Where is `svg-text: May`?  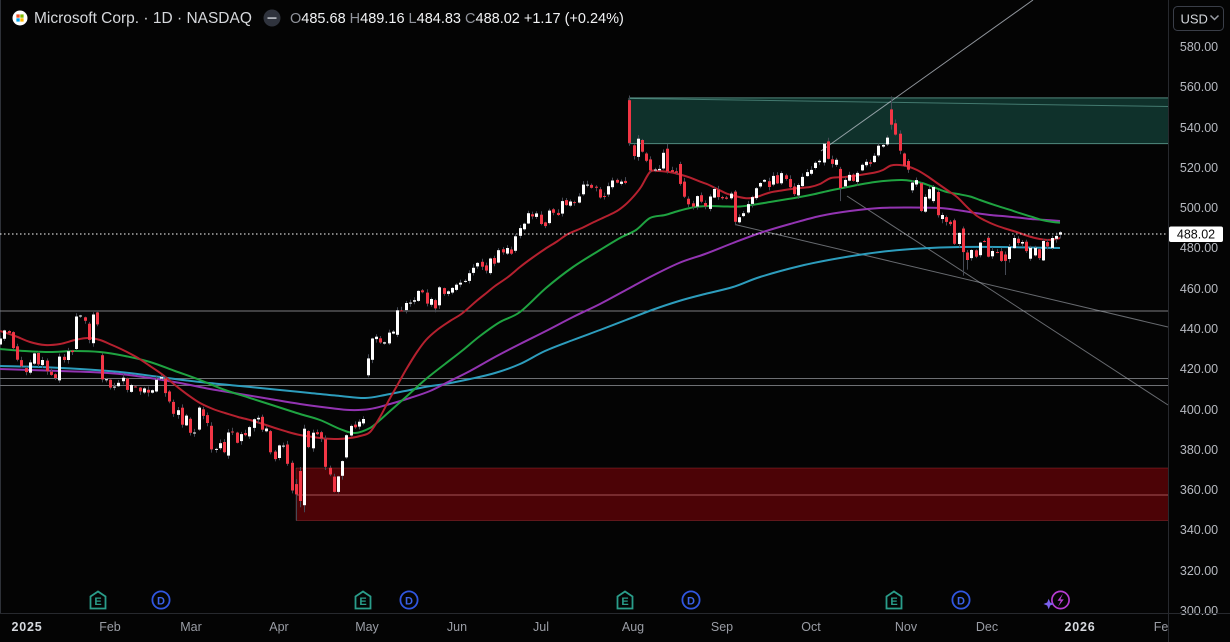 svg-text: May is located at coordinates (367, 627).